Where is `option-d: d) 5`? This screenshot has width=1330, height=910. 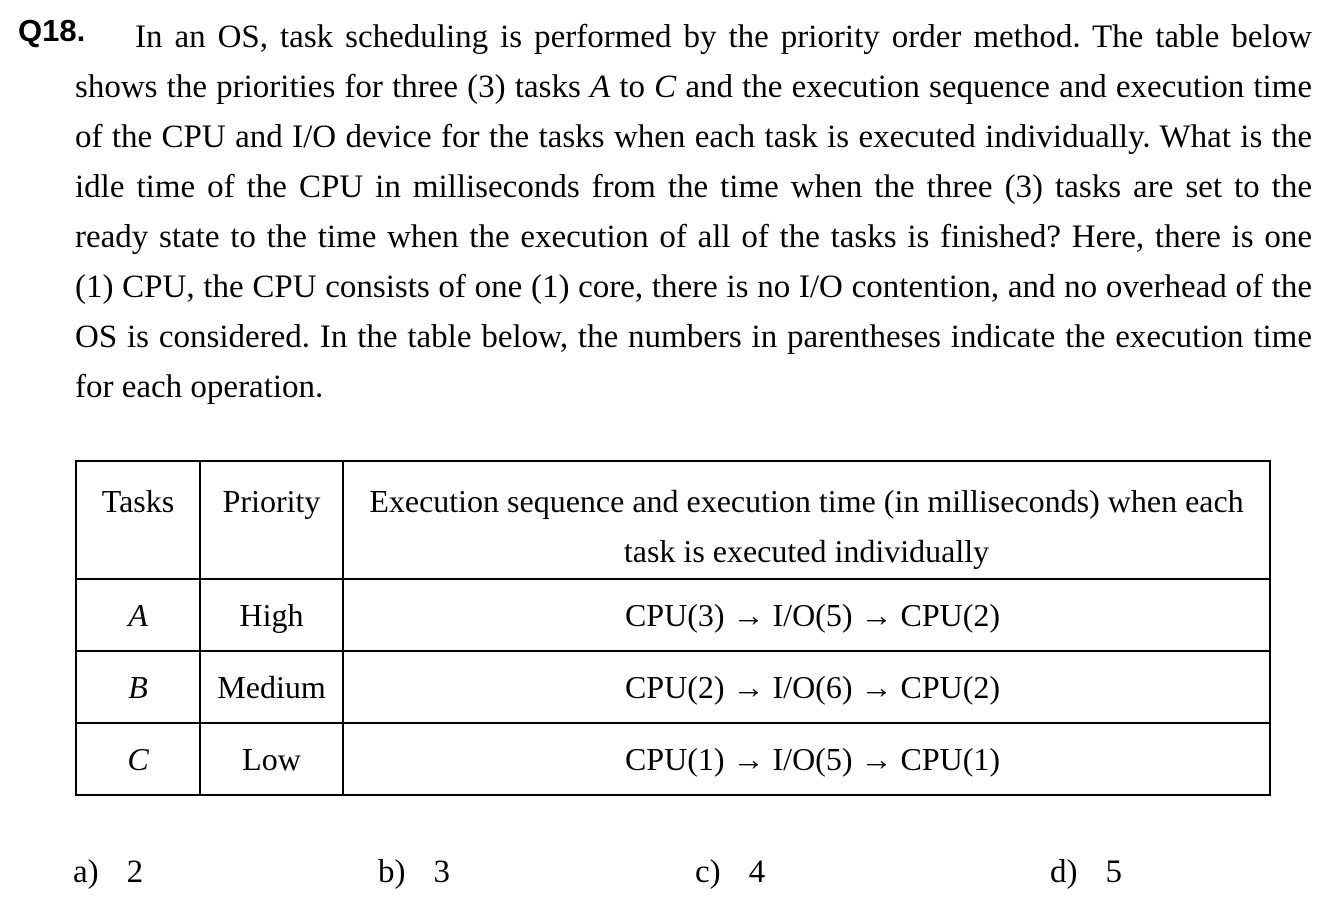 option-d: d) 5 is located at coordinates (1086, 872).